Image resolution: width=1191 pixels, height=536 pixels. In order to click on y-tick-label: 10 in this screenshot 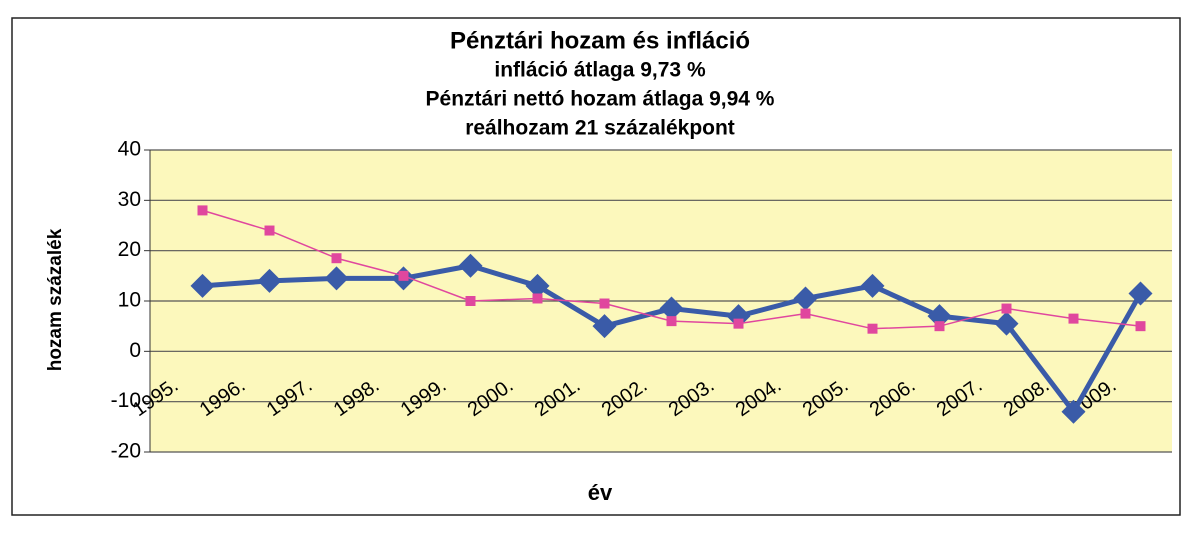, I will do `click(129, 300)`.